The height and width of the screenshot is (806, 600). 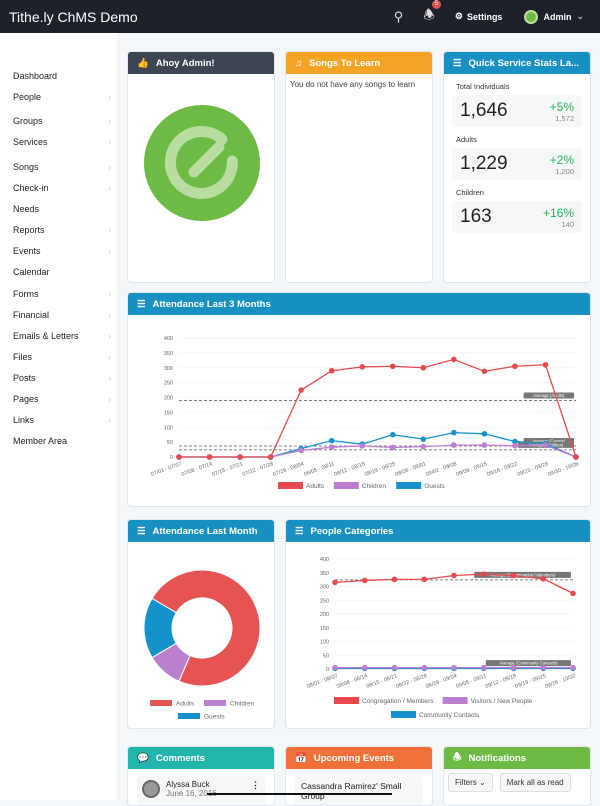 I want to click on gear-icon: ⚙, so click(x=458, y=16).